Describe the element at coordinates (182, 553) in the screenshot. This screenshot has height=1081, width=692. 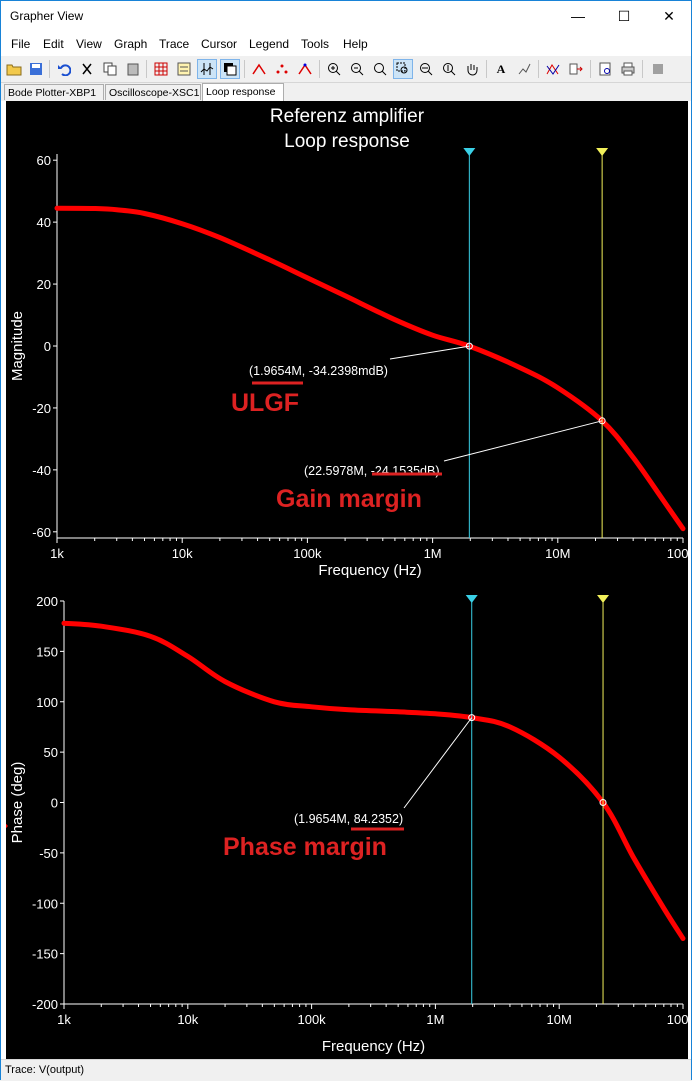
I see `magnitude-x-tick-label: 10k` at that location.